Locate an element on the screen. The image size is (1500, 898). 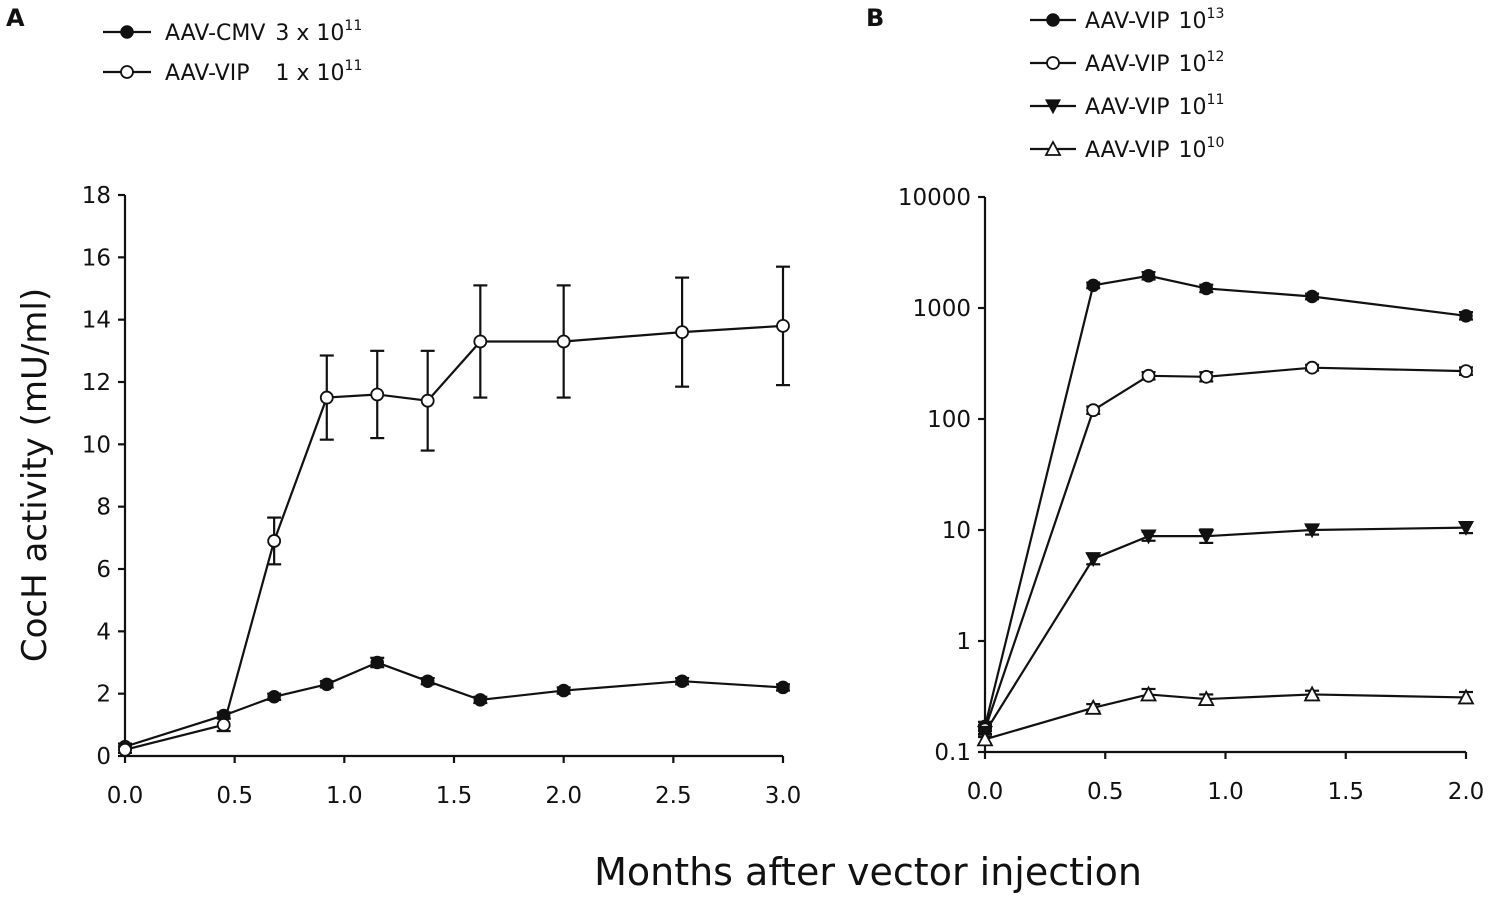
y-tick-label: 8 is located at coordinates (103, 508).